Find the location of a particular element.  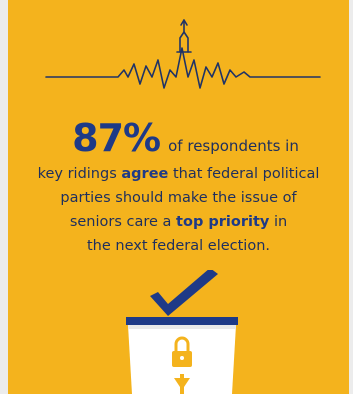

description-line-2: parties should make the issue of is located at coordinates (178, 198).